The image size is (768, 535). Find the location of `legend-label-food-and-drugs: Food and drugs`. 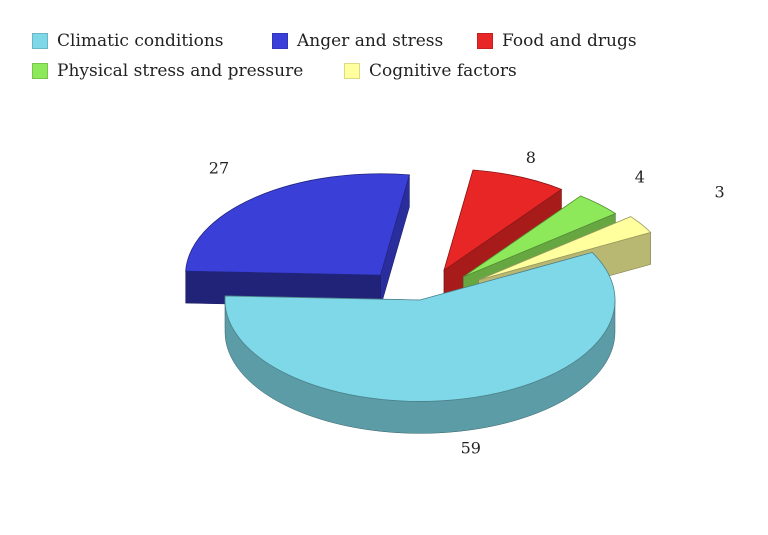

legend-label-food-and-drugs: Food and drugs is located at coordinates (569, 41).